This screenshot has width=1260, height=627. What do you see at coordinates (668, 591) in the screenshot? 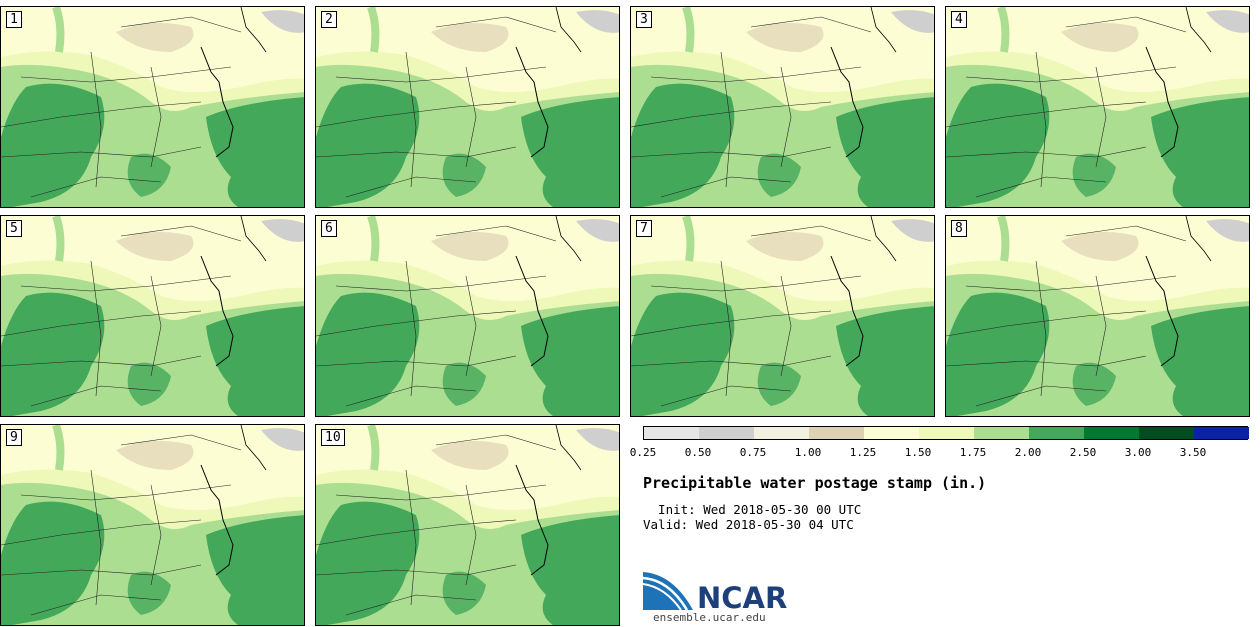
I see `ncar-logo-icon` at bounding box center [668, 591].